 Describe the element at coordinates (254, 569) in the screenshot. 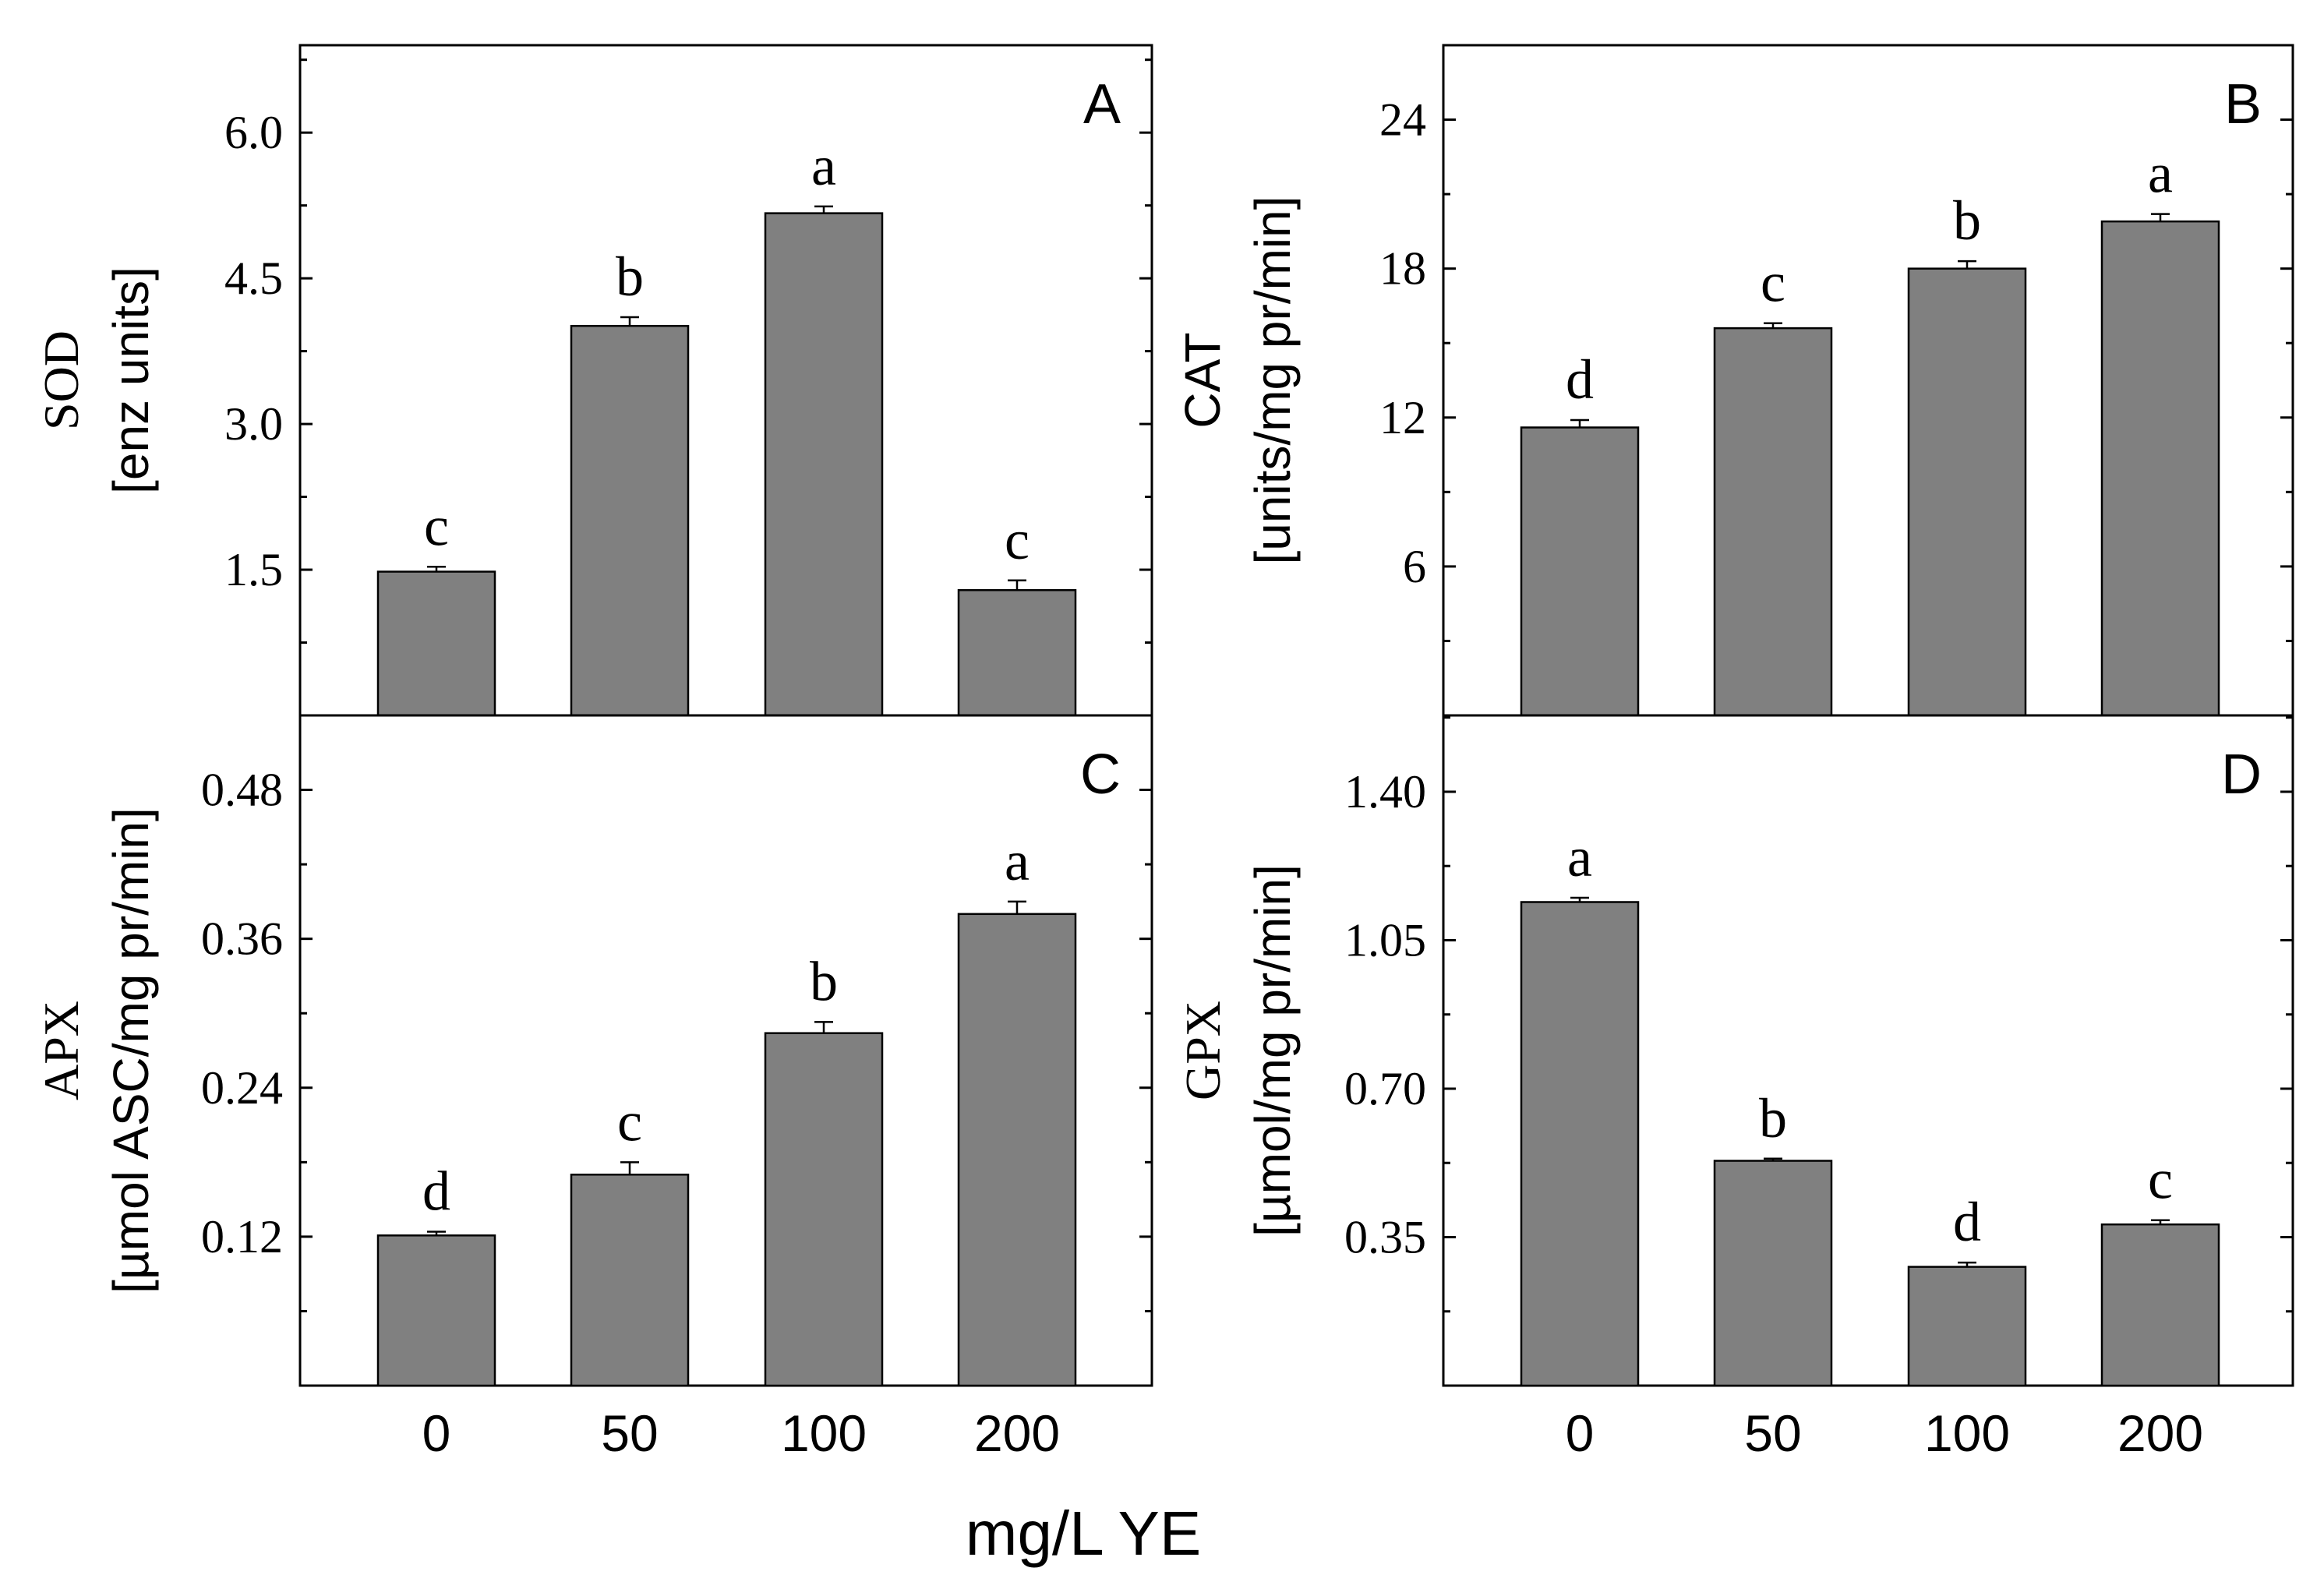

I see `y-tick-label: 1.5` at that location.